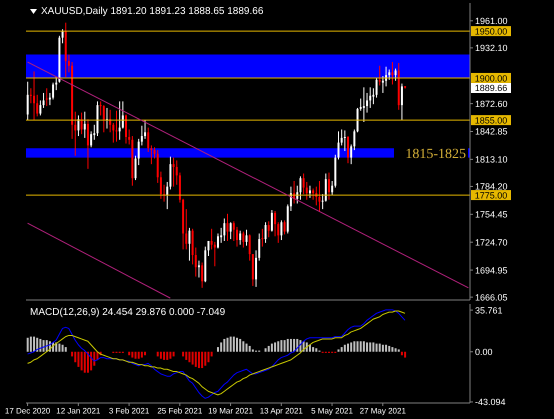 The image size is (554, 419). What do you see at coordinates (129, 411) in the screenshot?
I see `x-tick-label: 3 Feb 2021` at bounding box center [129, 411].